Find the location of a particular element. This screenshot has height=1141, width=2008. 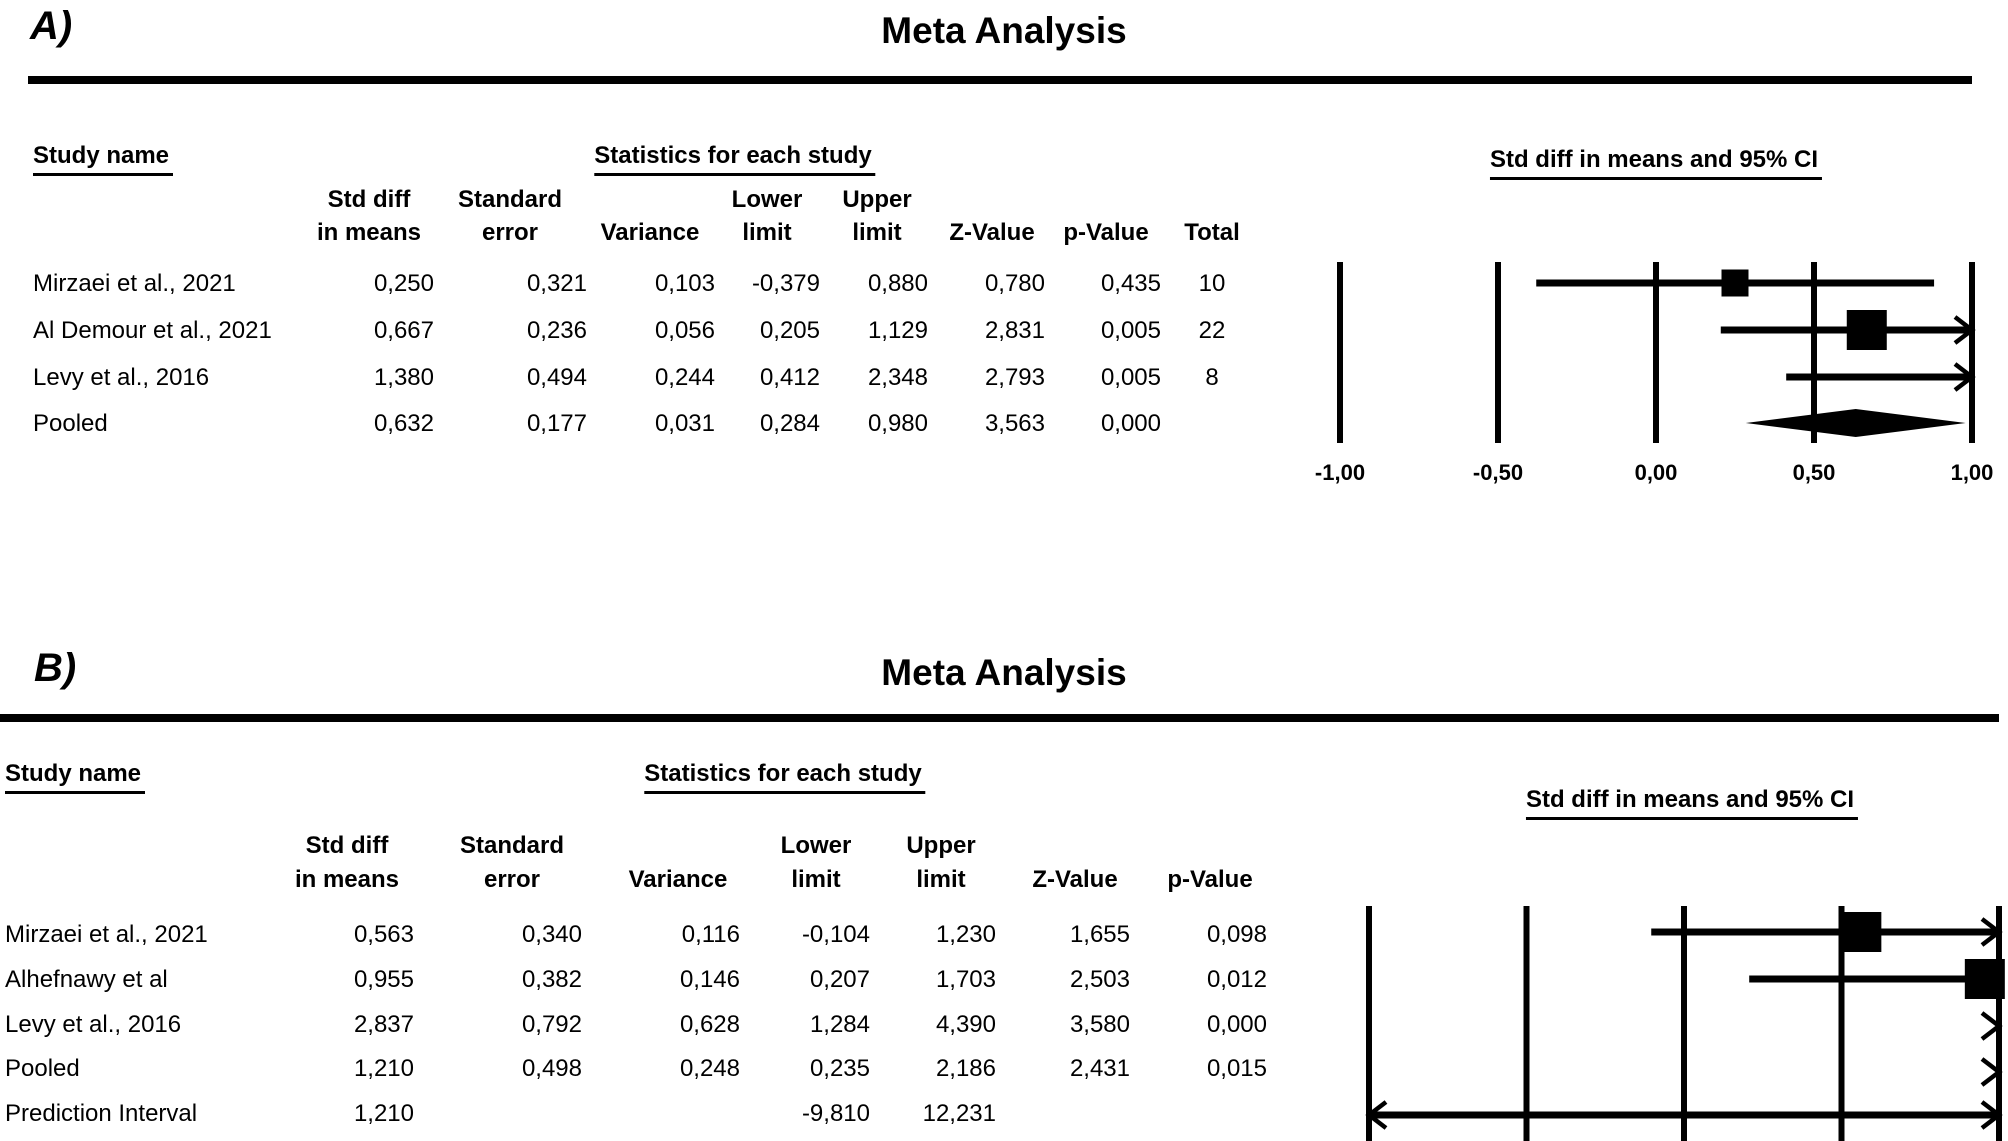

table-cell-std_err: 0,494 is located at coordinates (556, 377).